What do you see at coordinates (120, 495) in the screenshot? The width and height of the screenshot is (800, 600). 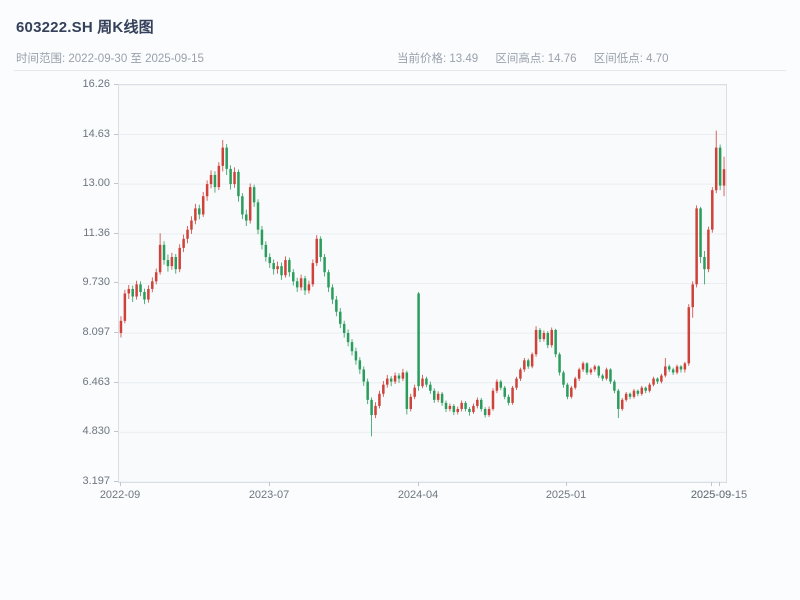 I see `x-axis-tick-label: 2022-09` at bounding box center [120, 495].